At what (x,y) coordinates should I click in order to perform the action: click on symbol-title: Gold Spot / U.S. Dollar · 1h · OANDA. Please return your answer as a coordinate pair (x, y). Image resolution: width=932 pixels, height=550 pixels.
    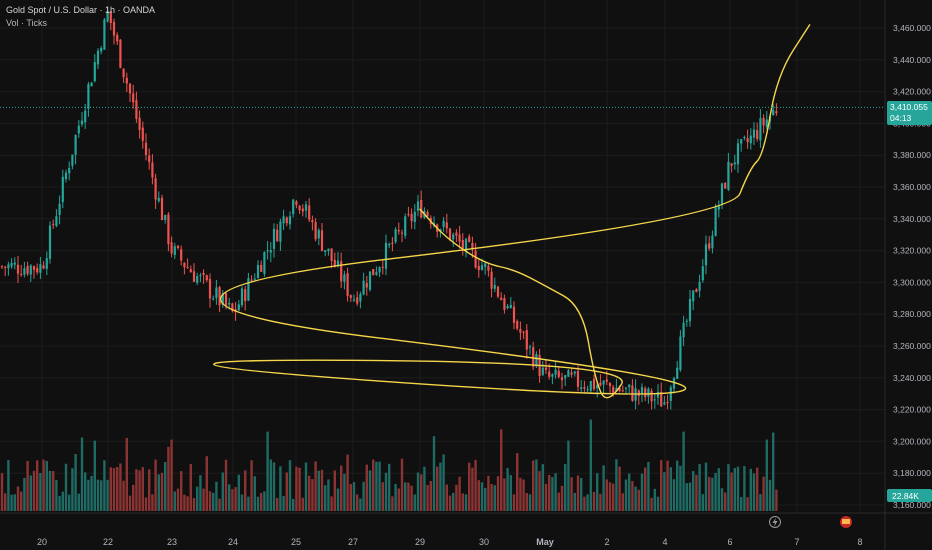
    Looking at the image, I should click on (80, 10).